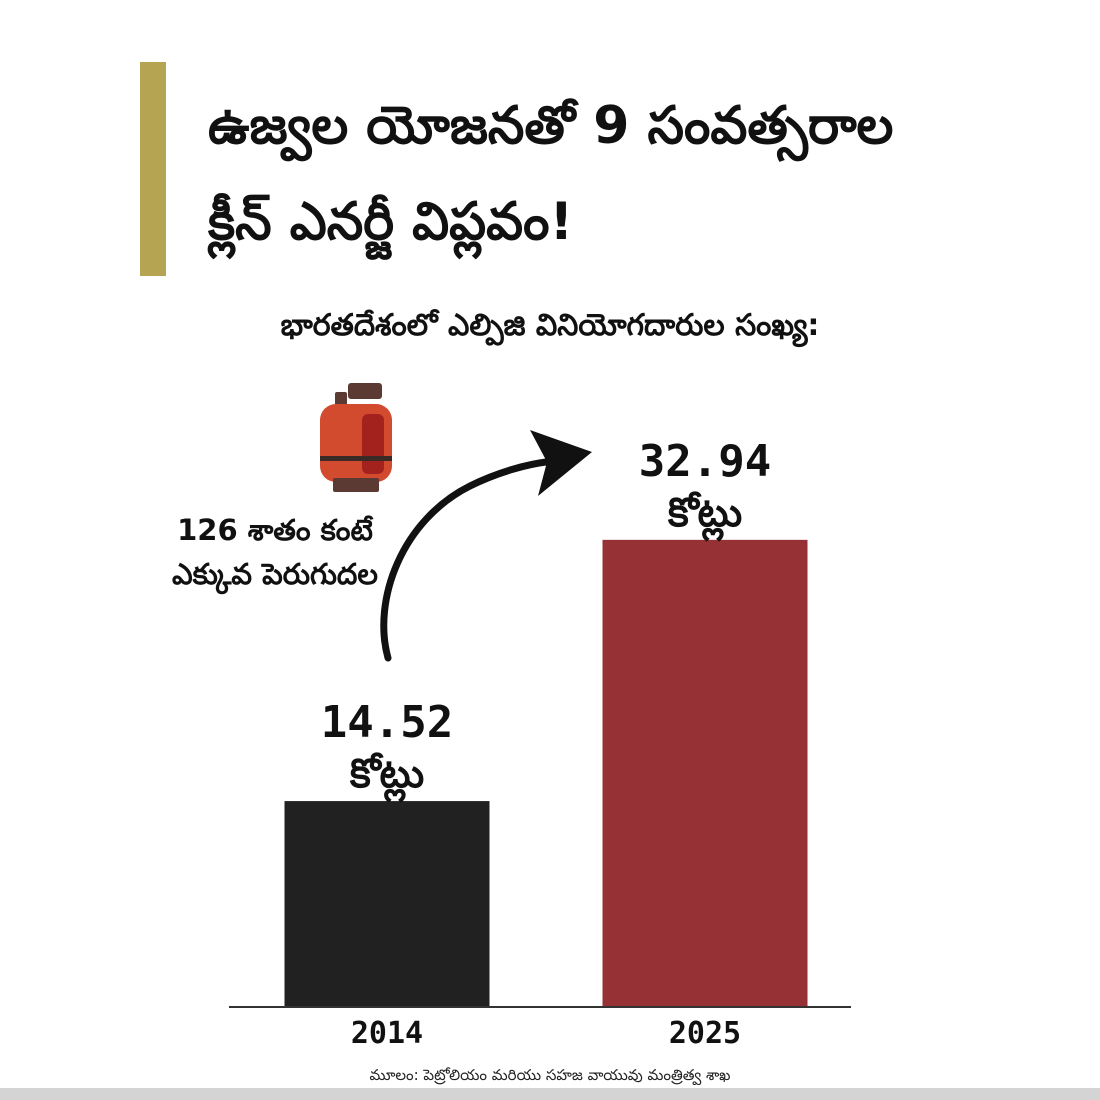  What do you see at coordinates (275, 552) in the screenshot?
I see `growth-annotation: 126 శాతం కంటే ఎక్కువ పెరుగుదల` at bounding box center [275, 552].